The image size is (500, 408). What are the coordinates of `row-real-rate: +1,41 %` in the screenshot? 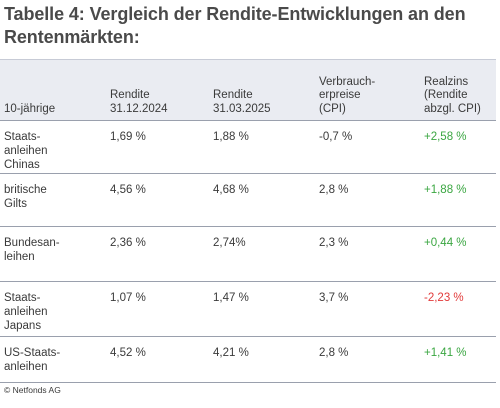 It's located at (445, 353).